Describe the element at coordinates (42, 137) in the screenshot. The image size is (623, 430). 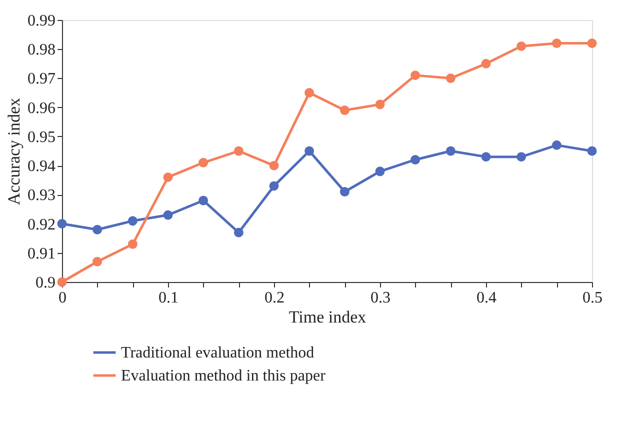
I see `y-tick-label: 0.95` at that location.